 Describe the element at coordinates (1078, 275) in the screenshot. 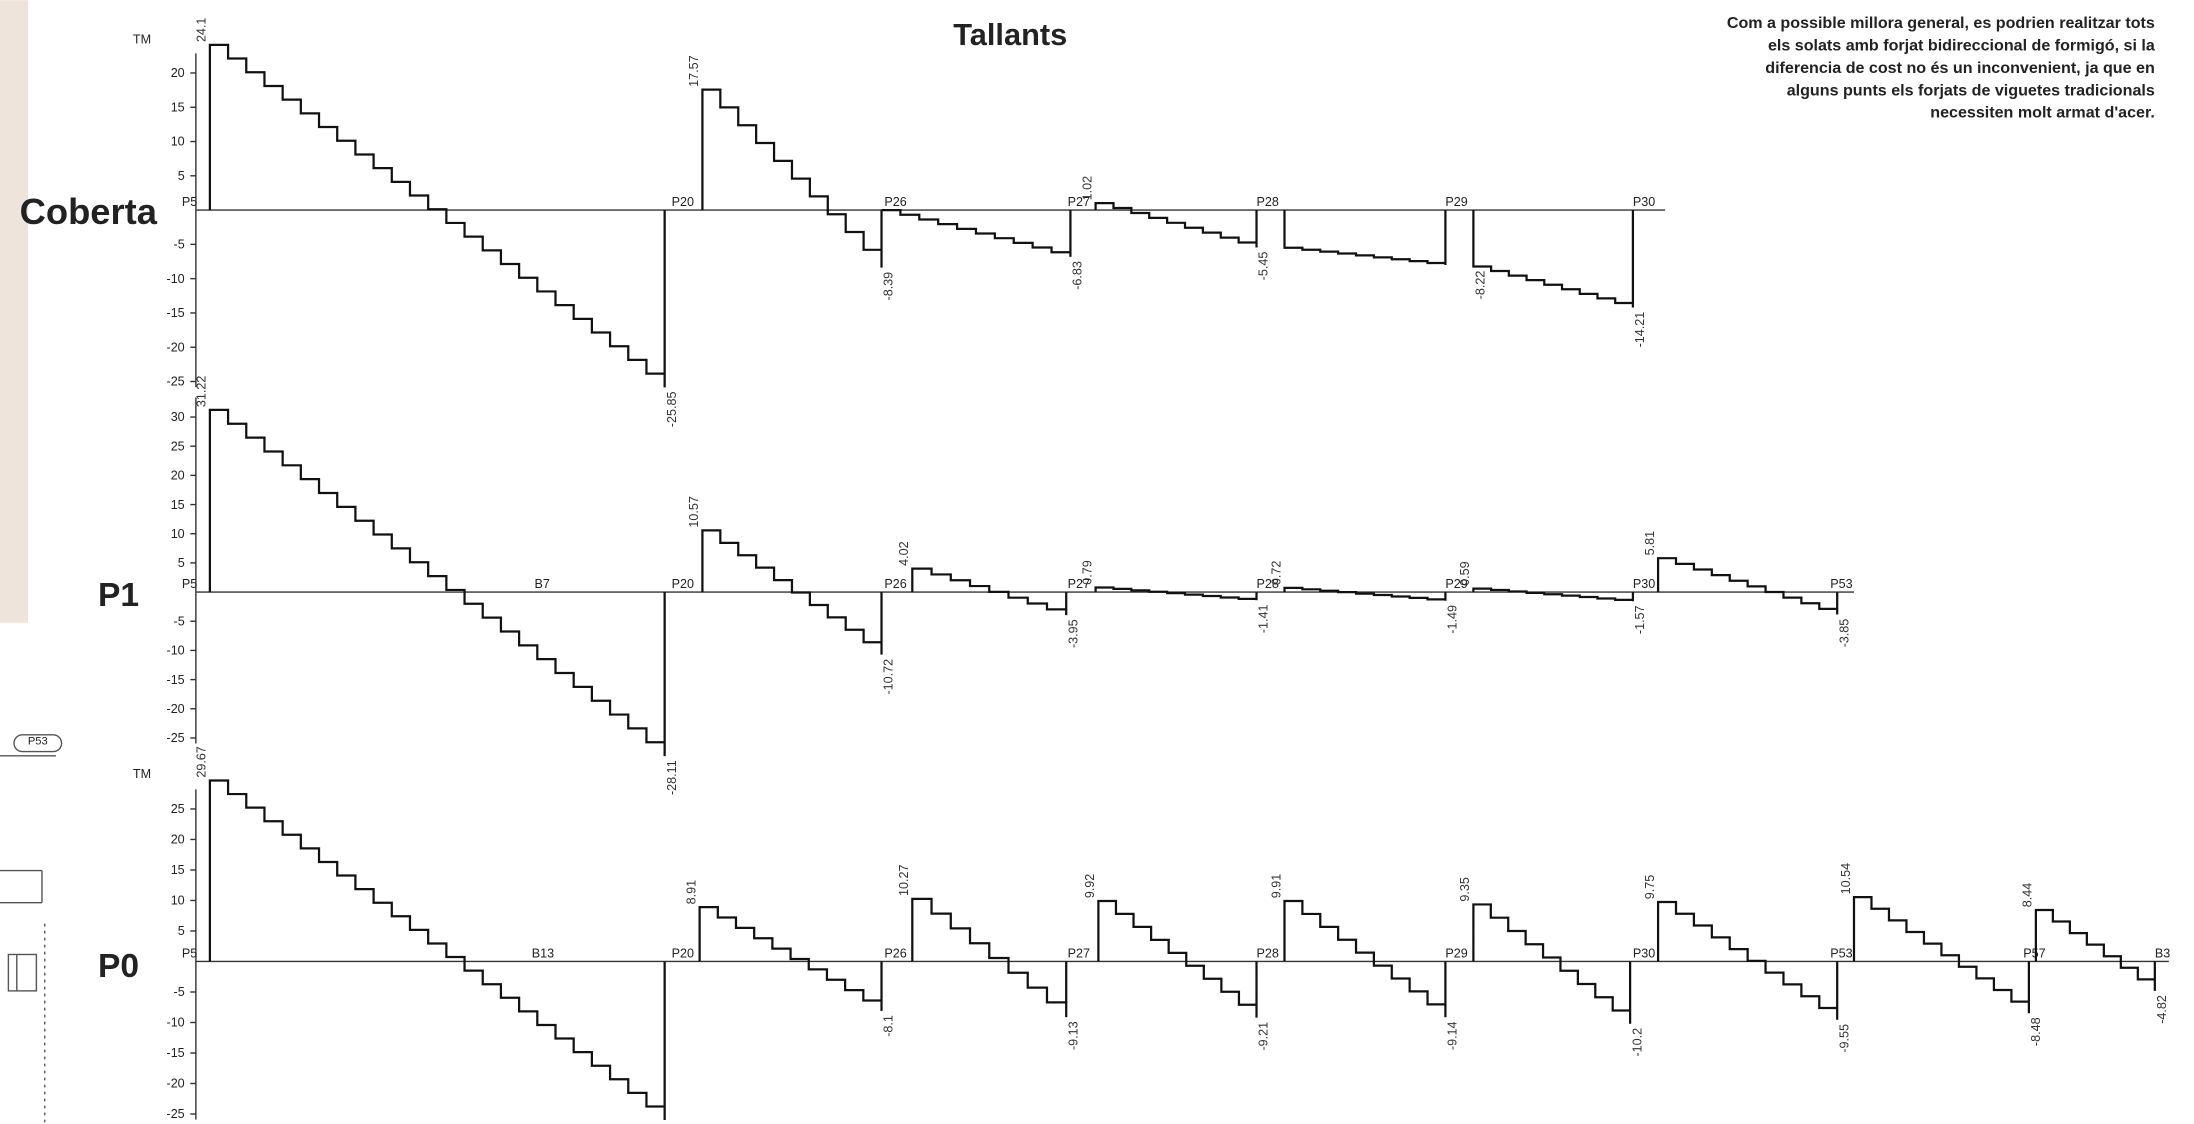

I see `value-label: -6.83` at that location.